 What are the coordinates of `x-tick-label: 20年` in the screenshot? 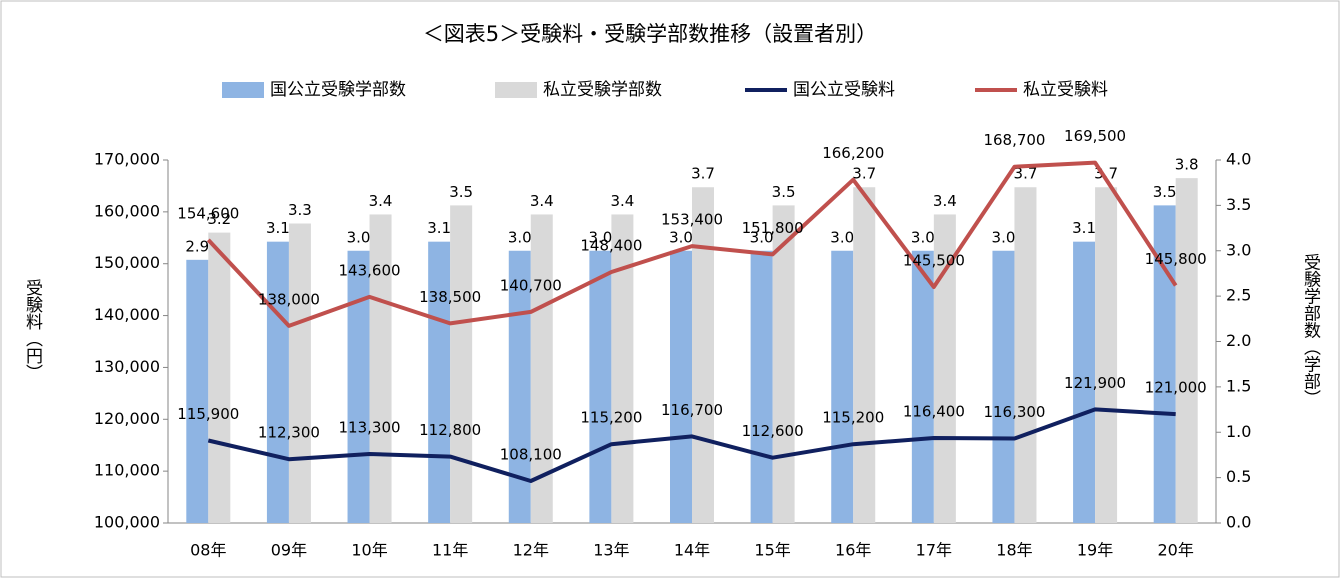 It's located at (1176, 550).